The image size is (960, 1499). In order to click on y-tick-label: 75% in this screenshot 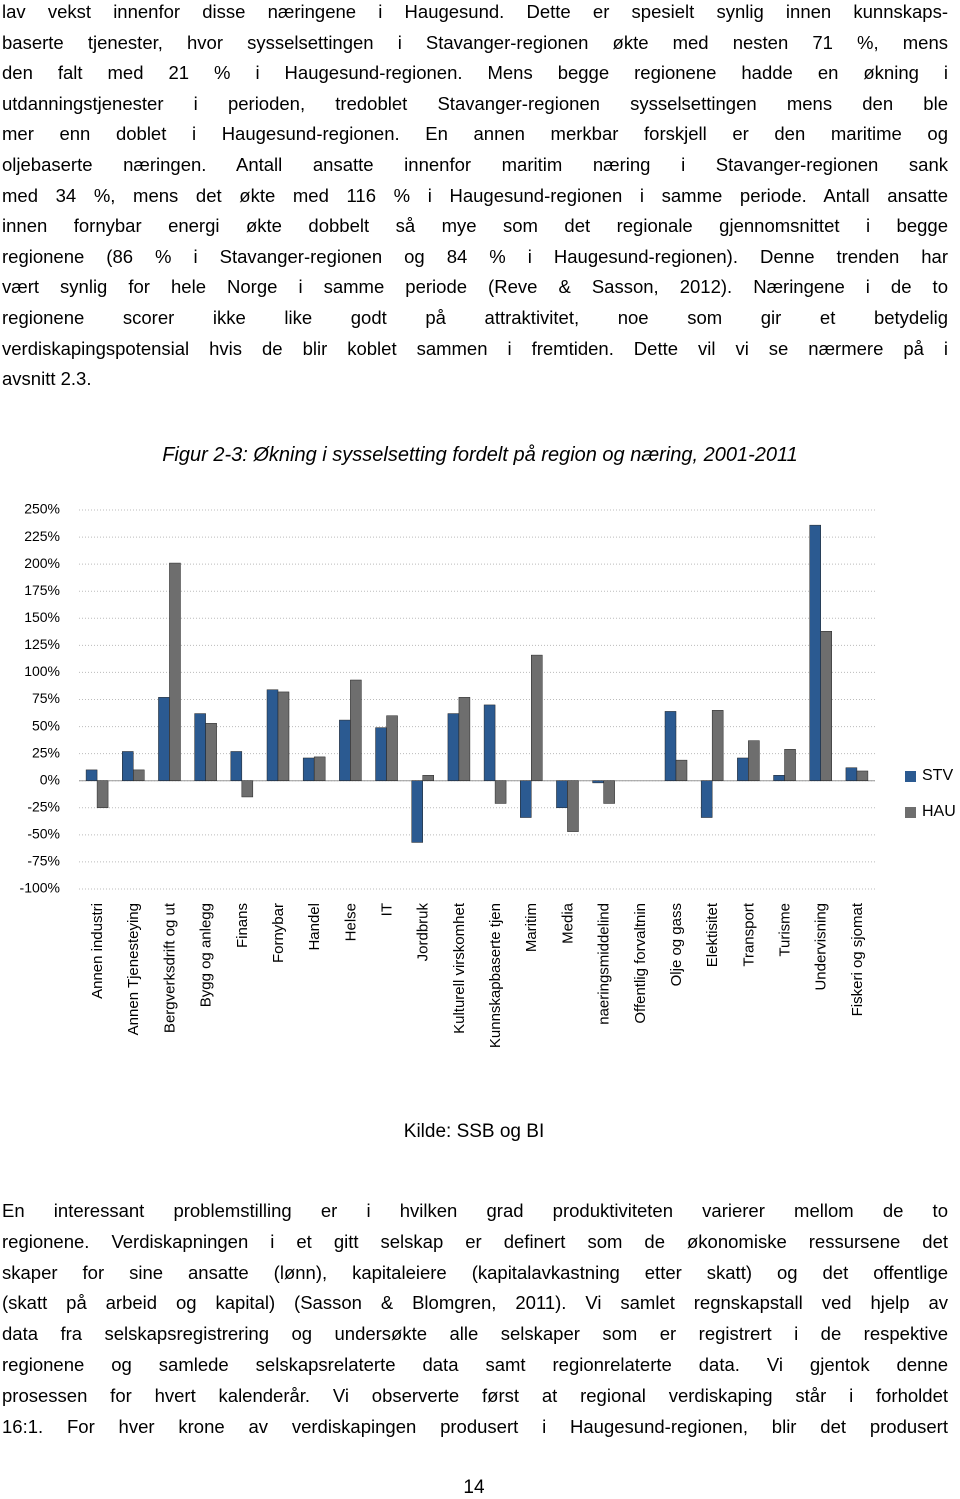, I will do `click(46, 698)`.